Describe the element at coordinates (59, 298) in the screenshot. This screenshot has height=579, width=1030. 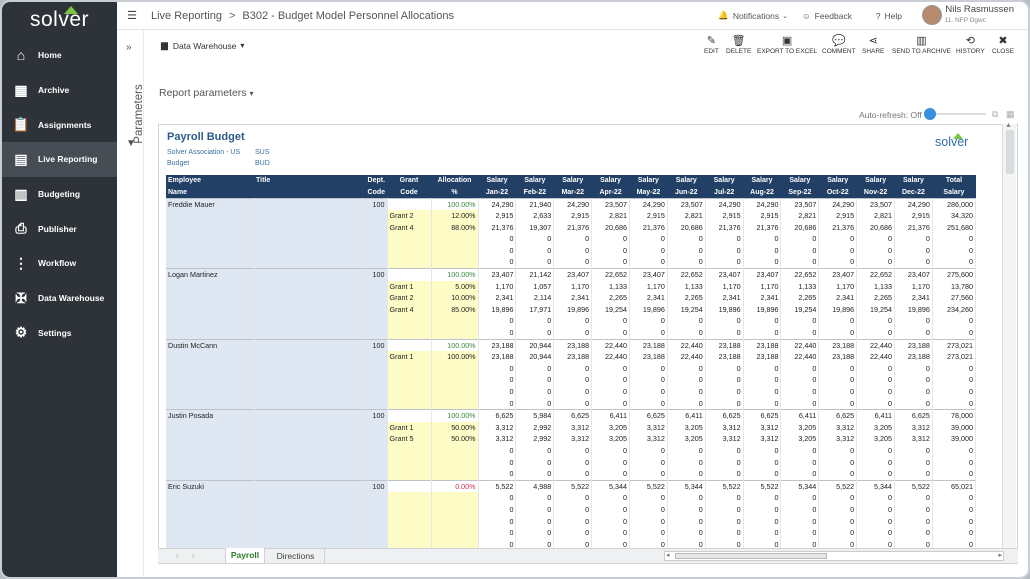
I see `sidebar-item-data-warehouse: ✠ Data Warehouse` at that location.